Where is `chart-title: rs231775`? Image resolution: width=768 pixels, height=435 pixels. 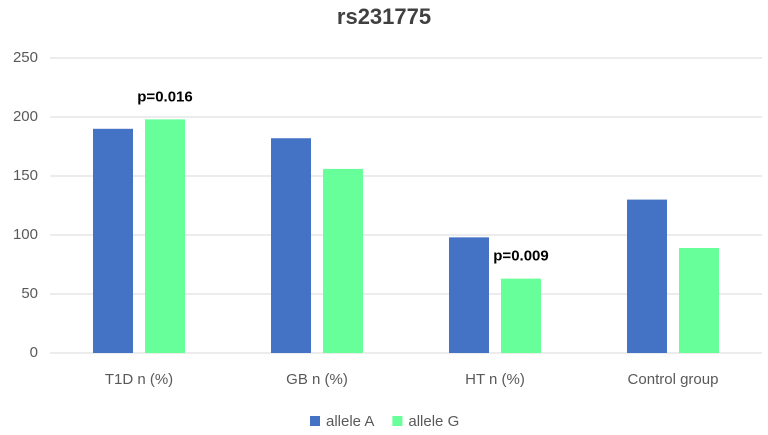 chart-title: rs231775 is located at coordinates (384, 16).